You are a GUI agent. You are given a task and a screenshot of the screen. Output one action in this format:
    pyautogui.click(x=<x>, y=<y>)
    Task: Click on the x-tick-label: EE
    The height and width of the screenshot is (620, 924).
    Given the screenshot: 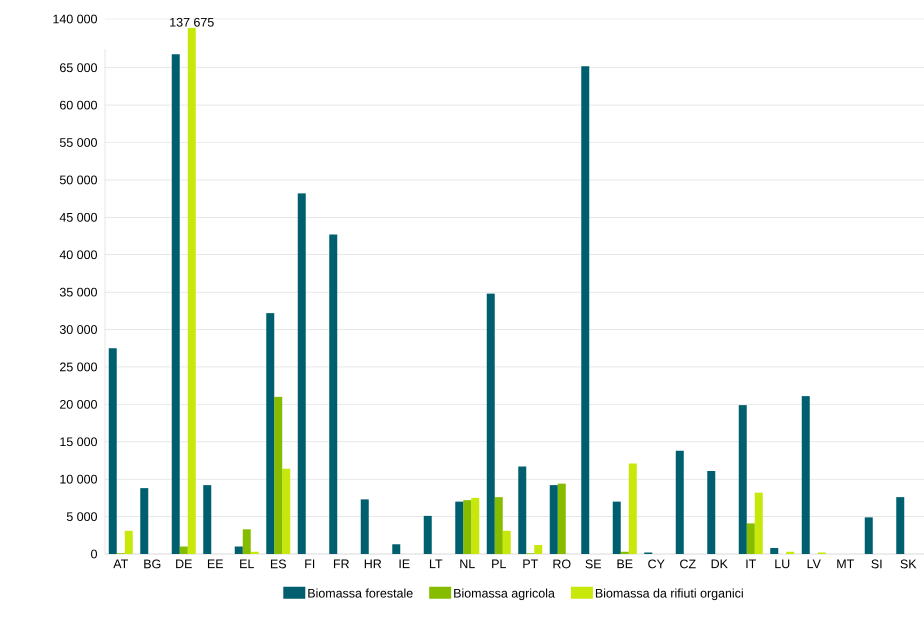 What is the action you would take?
    pyautogui.click(x=216, y=564)
    